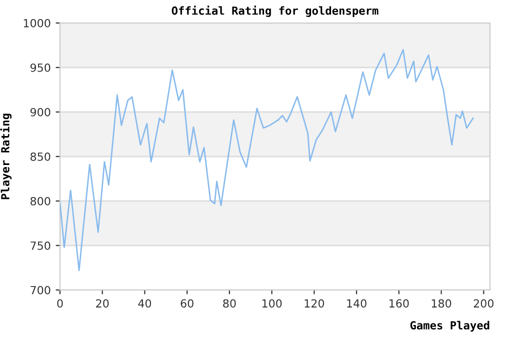  What do you see at coordinates (6, 157) in the screenshot?
I see `y-axis-title: Player Rating` at bounding box center [6, 157].